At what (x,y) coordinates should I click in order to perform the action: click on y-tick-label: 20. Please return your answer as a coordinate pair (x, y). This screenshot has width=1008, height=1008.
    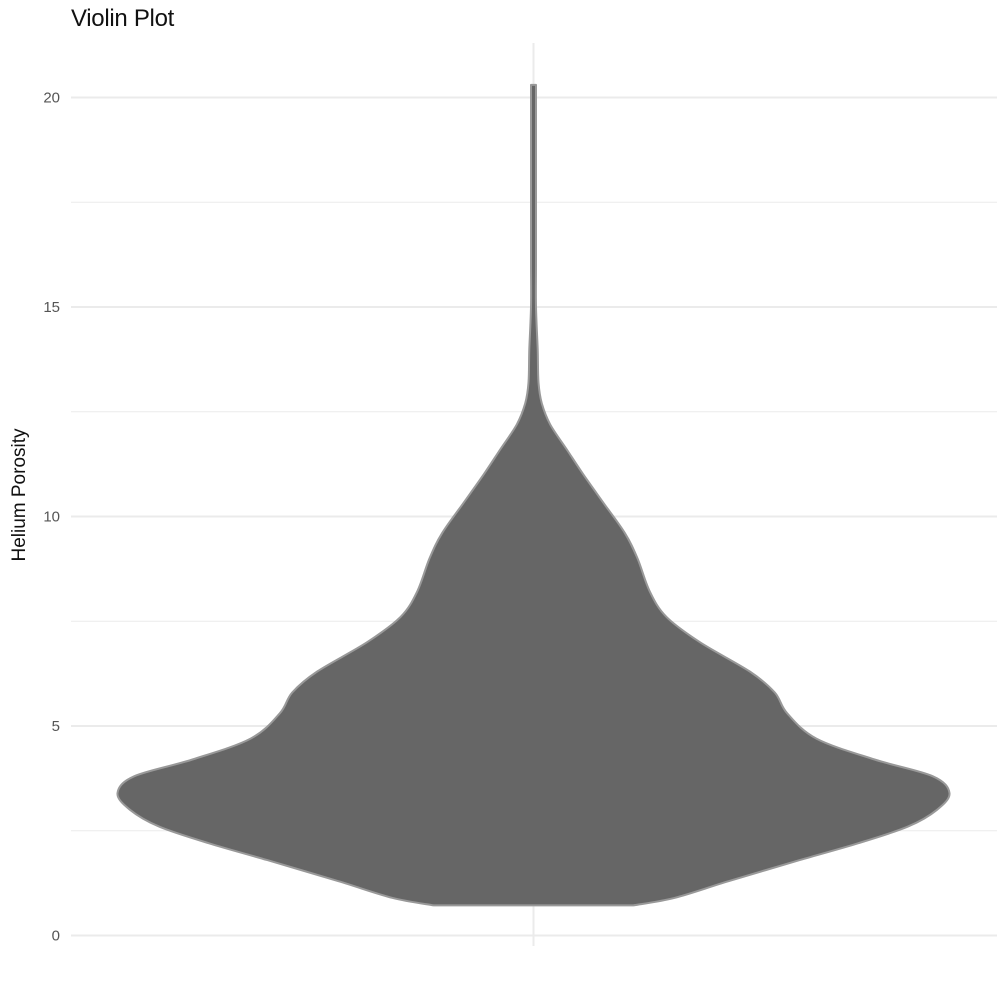
    Looking at the image, I should click on (51, 97).